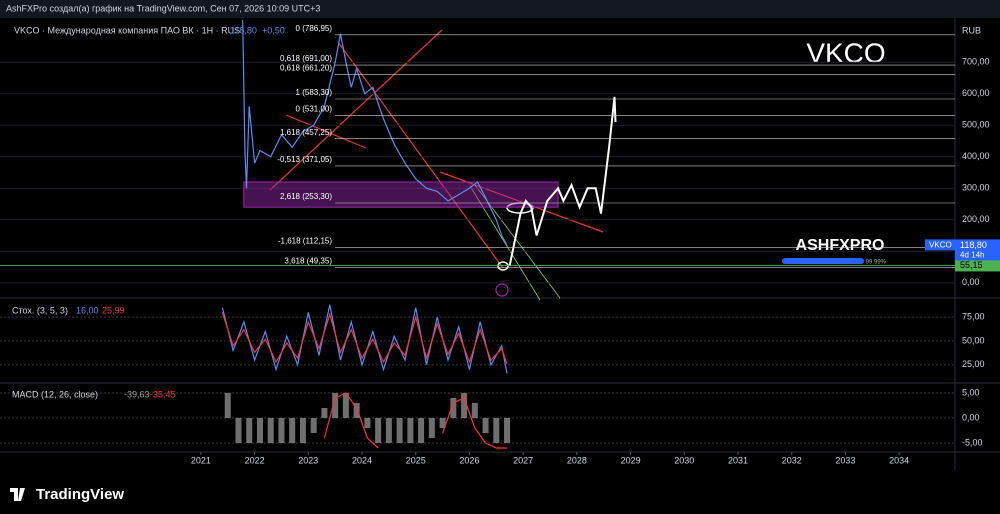 The height and width of the screenshot is (514, 1000). What do you see at coordinates (976, 62) in the screenshot?
I see `y-tick-label: 700,00` at bounding box center [976, 62].